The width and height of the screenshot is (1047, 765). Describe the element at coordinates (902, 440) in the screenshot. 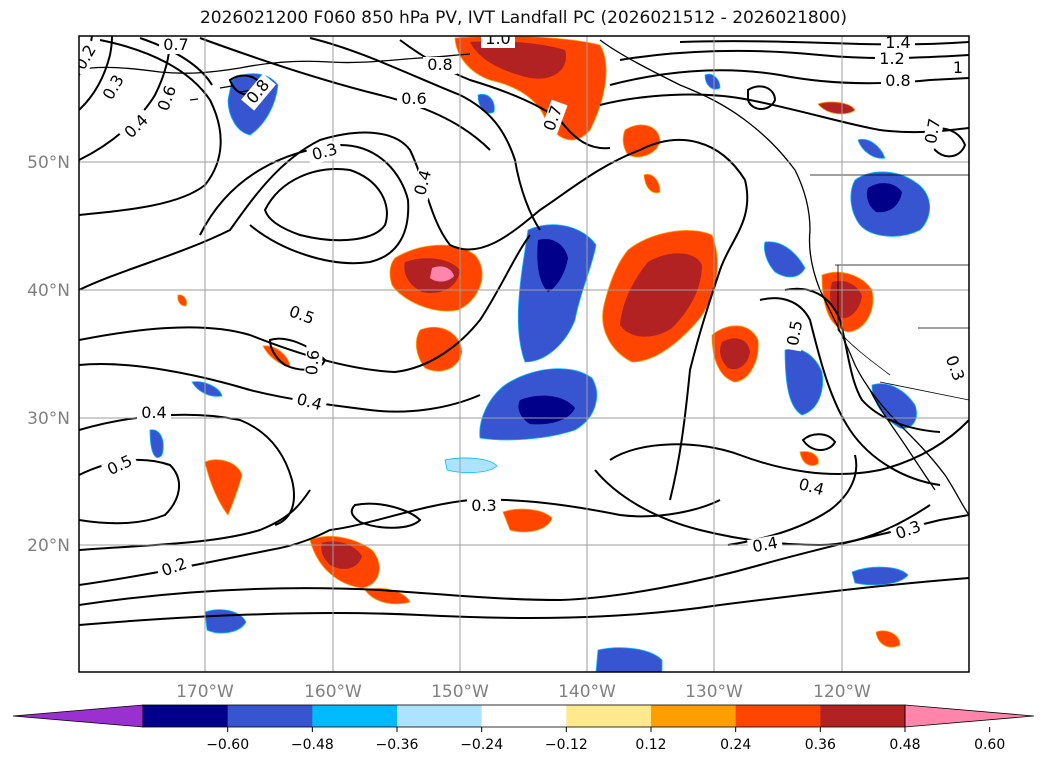

I see `coastline-baja` at that location.